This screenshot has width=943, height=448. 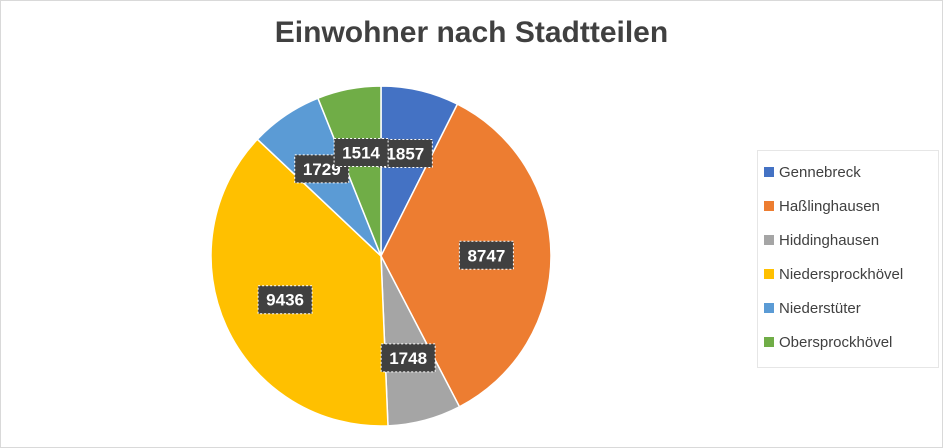 I want to click on svg-text: 8747, so click(x=486, y=255).